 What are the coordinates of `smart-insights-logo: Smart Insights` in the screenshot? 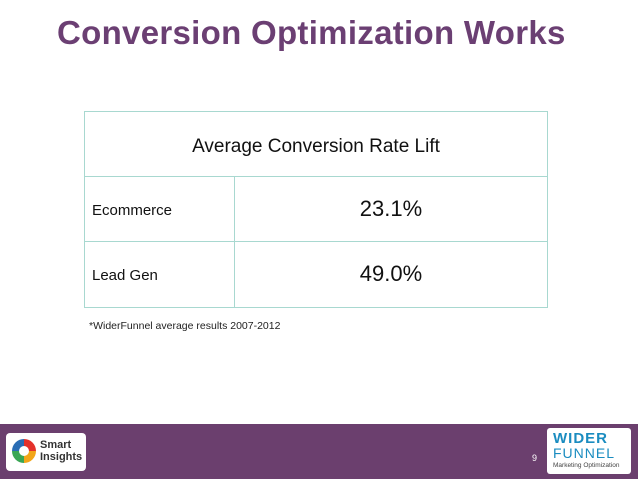 It's located at (46, 452).